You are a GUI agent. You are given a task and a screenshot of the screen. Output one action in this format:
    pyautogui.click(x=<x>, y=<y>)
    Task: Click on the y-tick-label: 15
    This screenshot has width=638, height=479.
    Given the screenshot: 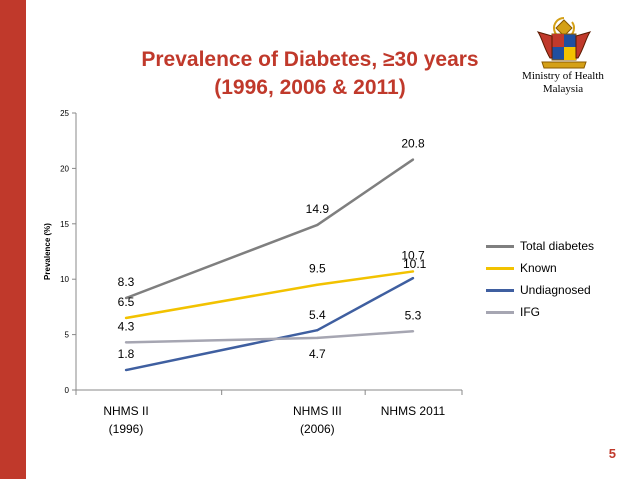 What is the action you would take?
    pyautogui.click(x=64, y=224)
    